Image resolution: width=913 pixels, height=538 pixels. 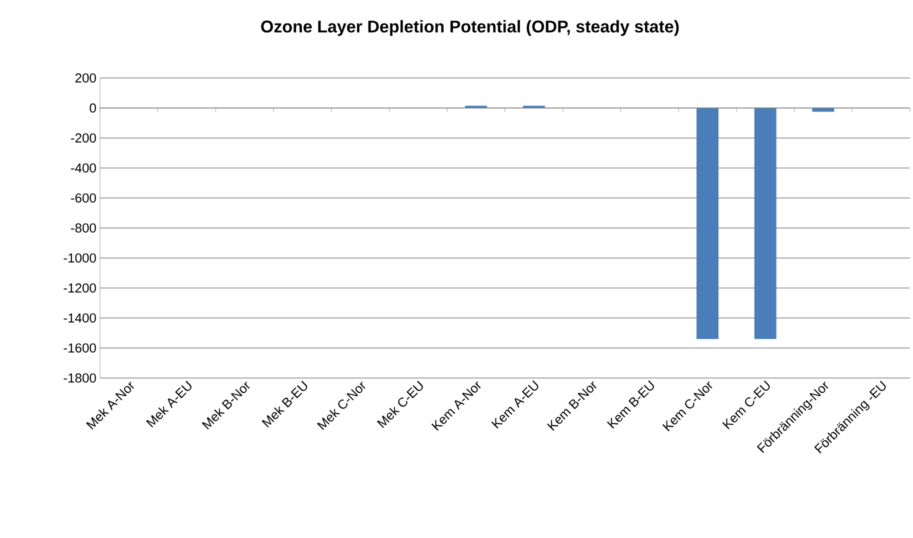 What do you see at coordinates (83, 228) in the screenshot?
I see `y-tick-label: -800` at bounding box center [83, 228].